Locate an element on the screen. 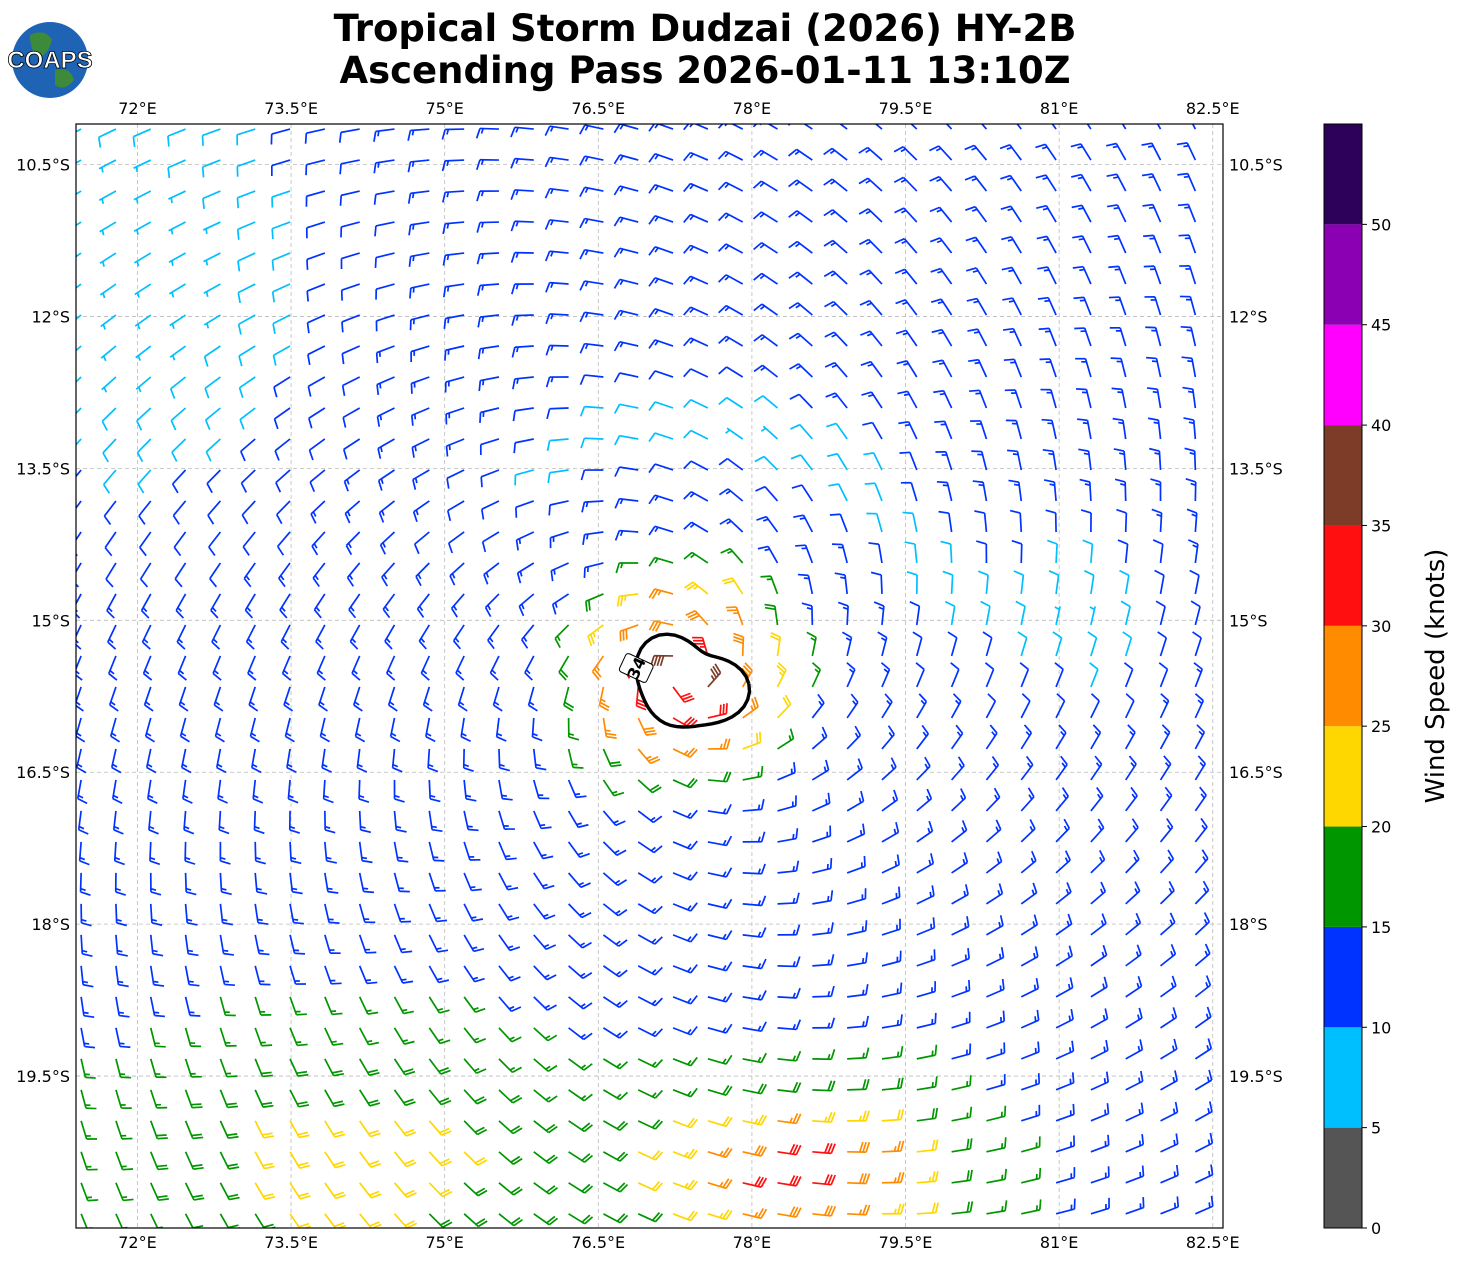 This screenshot has width=1461, height=1264. colorbar-bin is located at coordinates (1343, 274).